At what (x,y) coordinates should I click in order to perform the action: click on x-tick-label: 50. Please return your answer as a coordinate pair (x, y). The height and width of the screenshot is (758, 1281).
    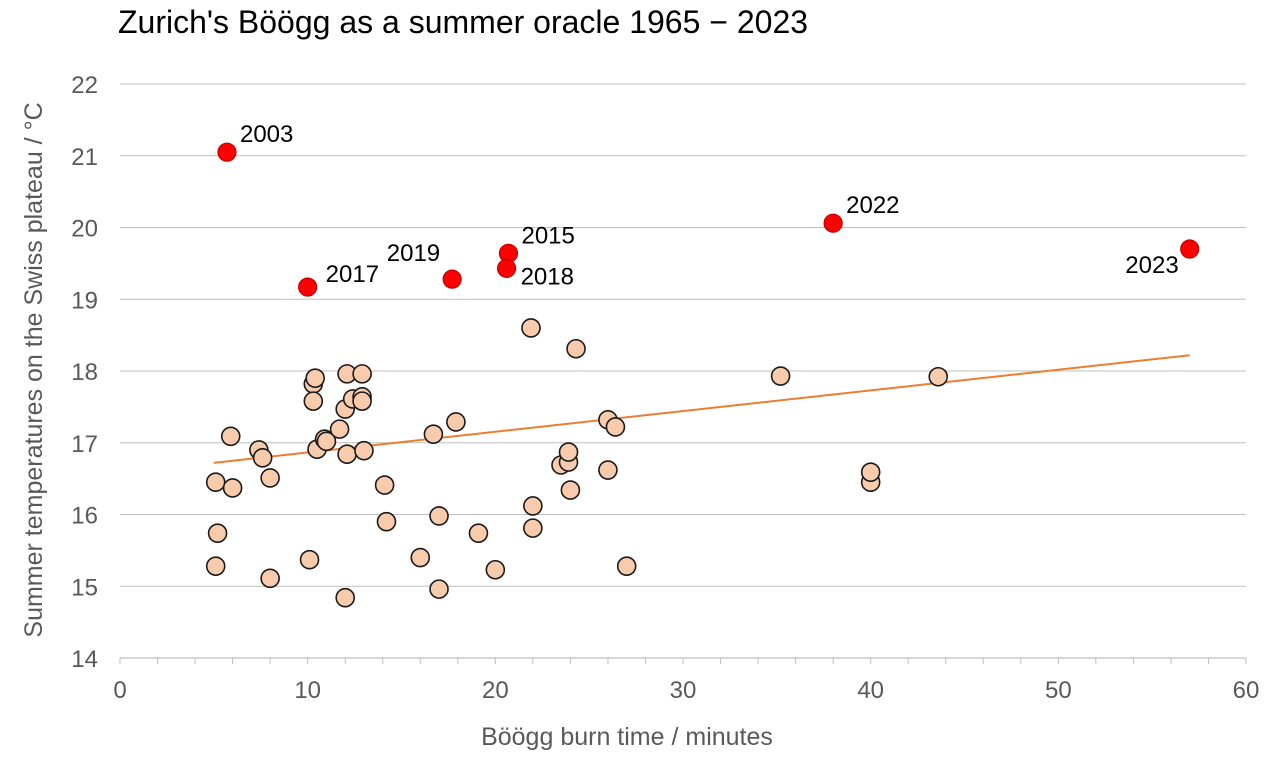
    Looking at the image, I should click on (1058, 690).